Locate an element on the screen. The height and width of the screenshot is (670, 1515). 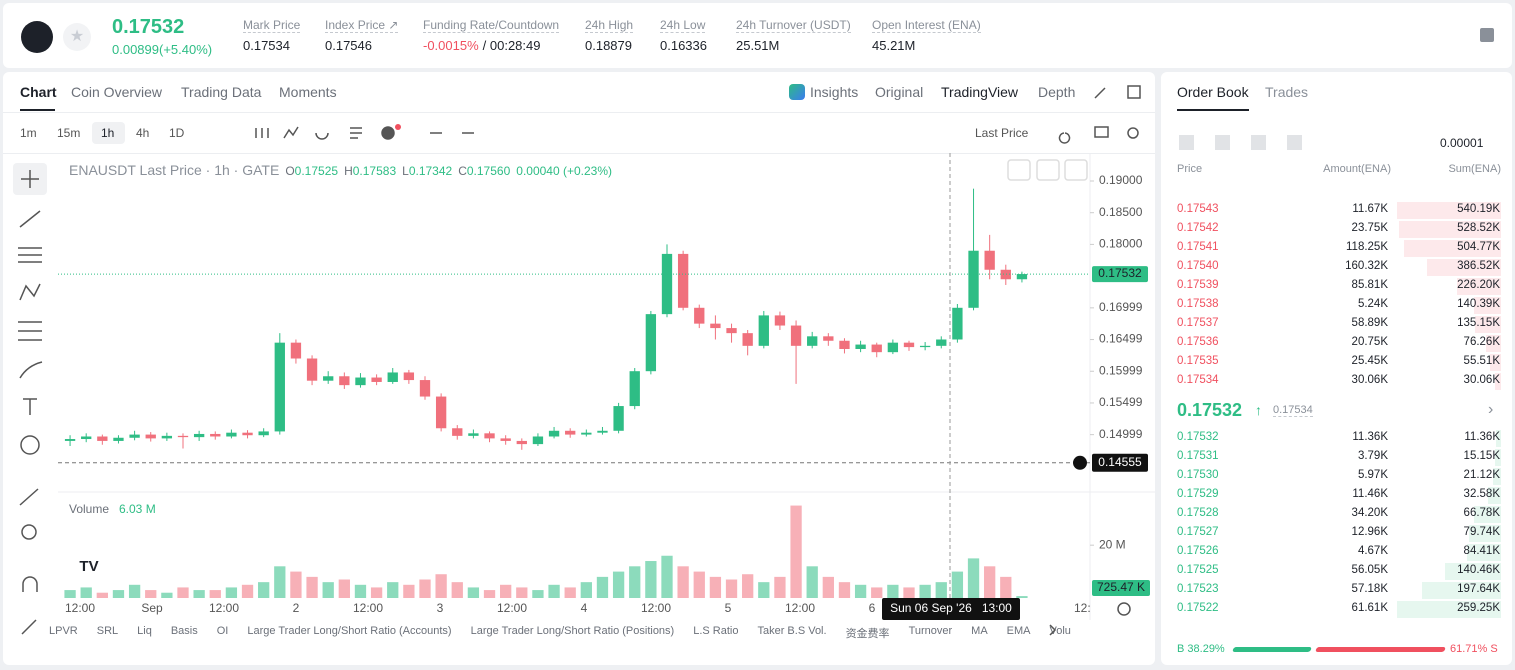
toolbar-icons is located at coordinates (663, 135).